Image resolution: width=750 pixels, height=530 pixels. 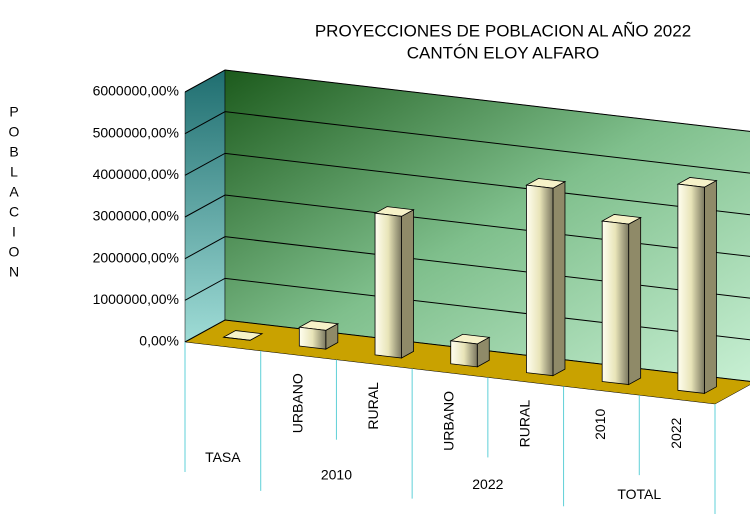 What do you see at coordinates (13, 152) in the screenshot?
I see `y-axis-label: B` at bounding box center [13, 152].